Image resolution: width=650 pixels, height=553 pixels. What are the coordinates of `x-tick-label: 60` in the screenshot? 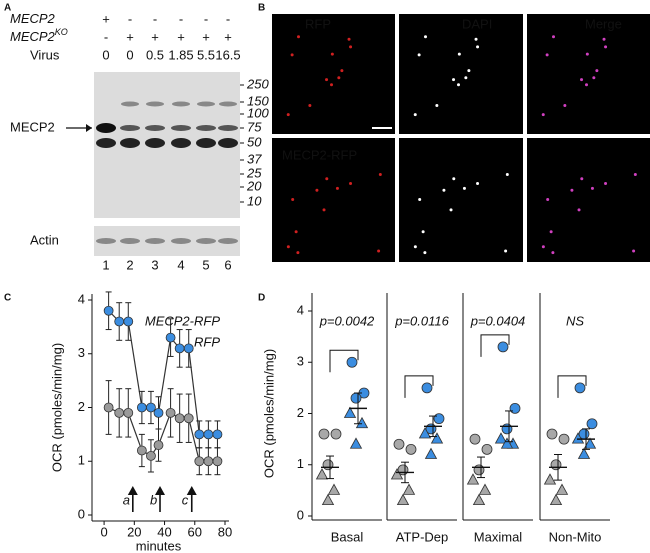 It's located at (195, 531).